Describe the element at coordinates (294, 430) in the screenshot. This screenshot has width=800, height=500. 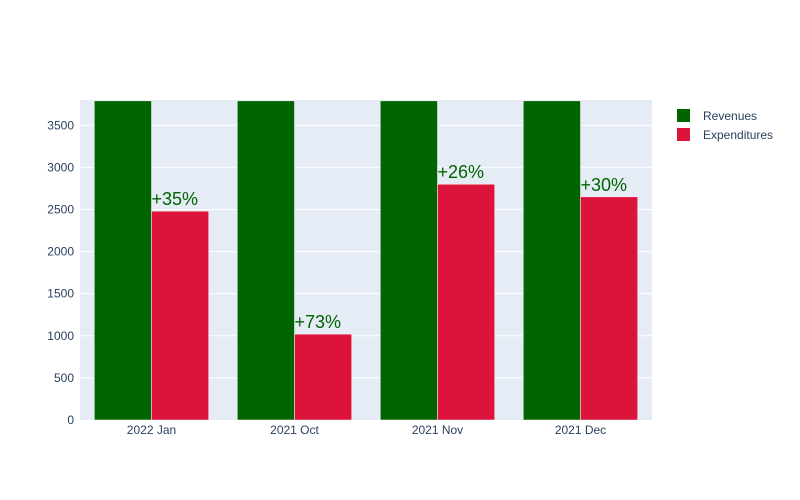
I see `x-tick-label: 2021 Oct` at that location.